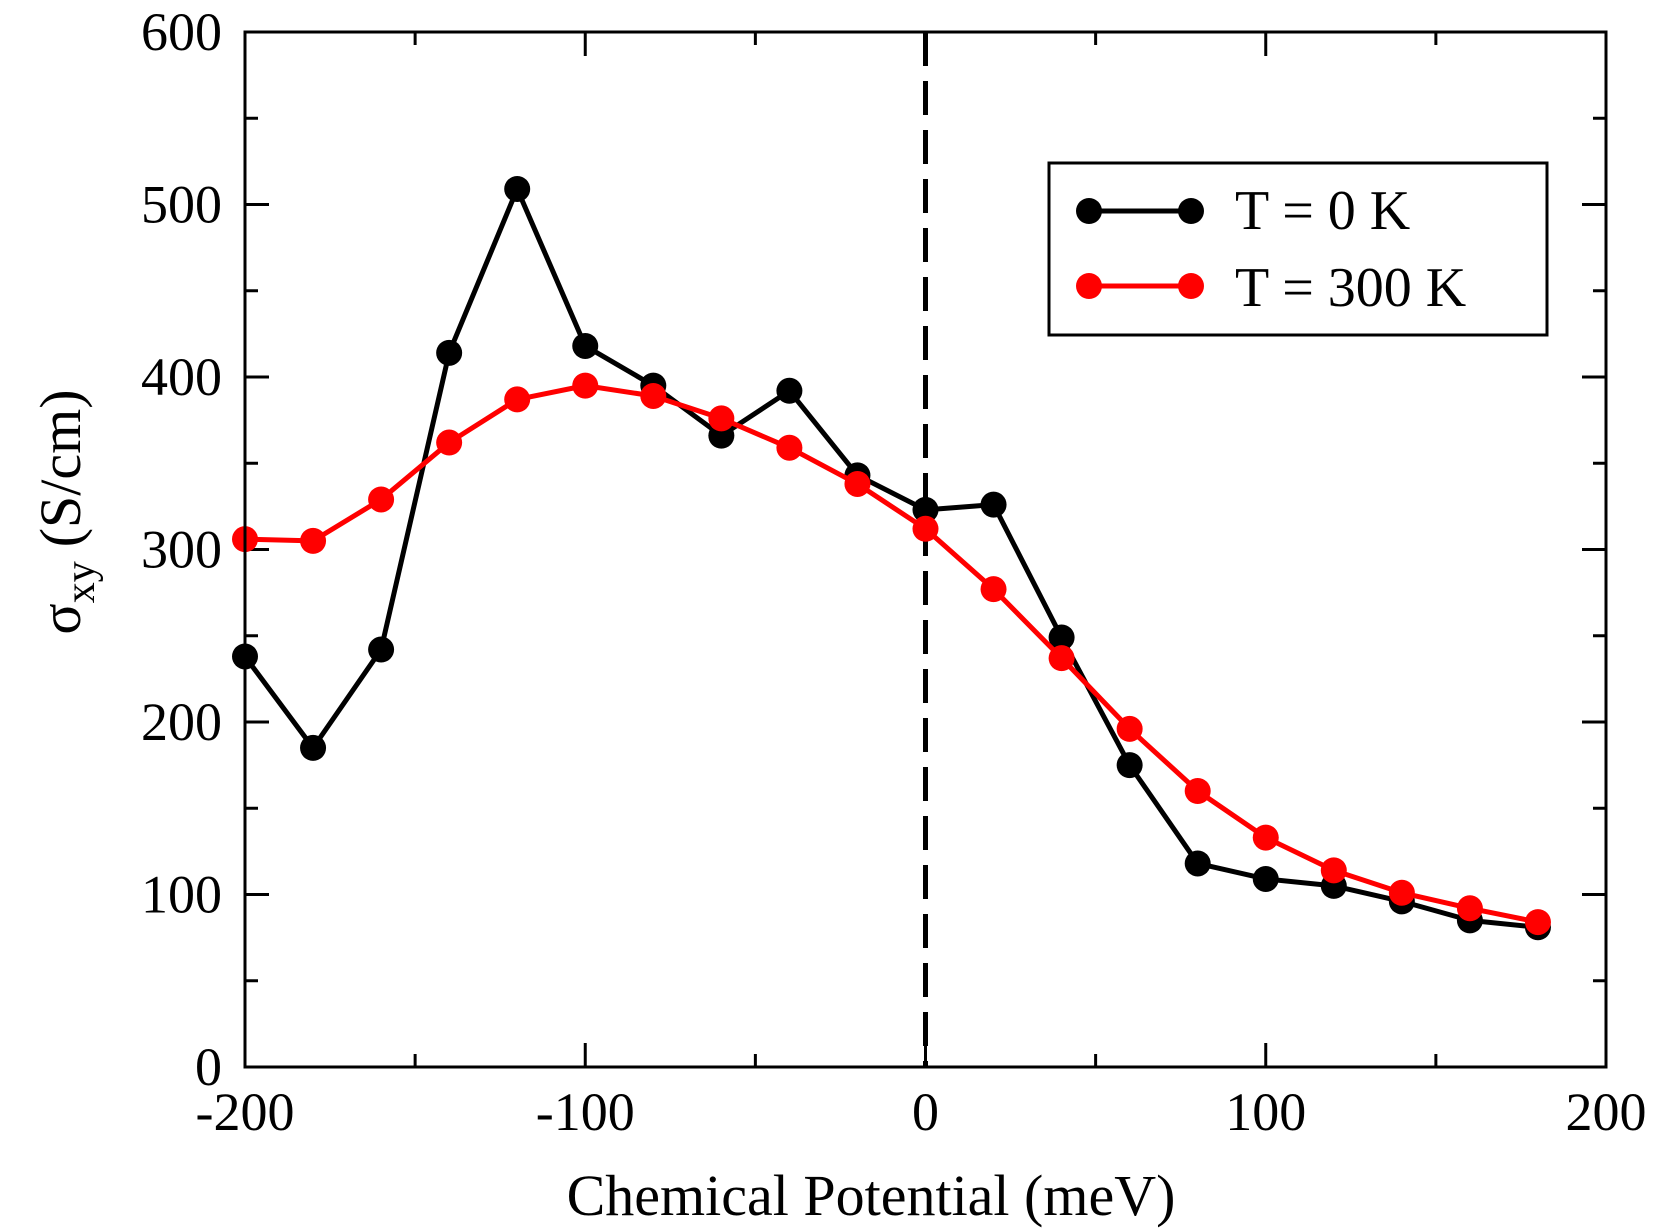  Describe the element at coordinates (181, 377) in the screenshot. I see `y-tick-label: 400` at that location.